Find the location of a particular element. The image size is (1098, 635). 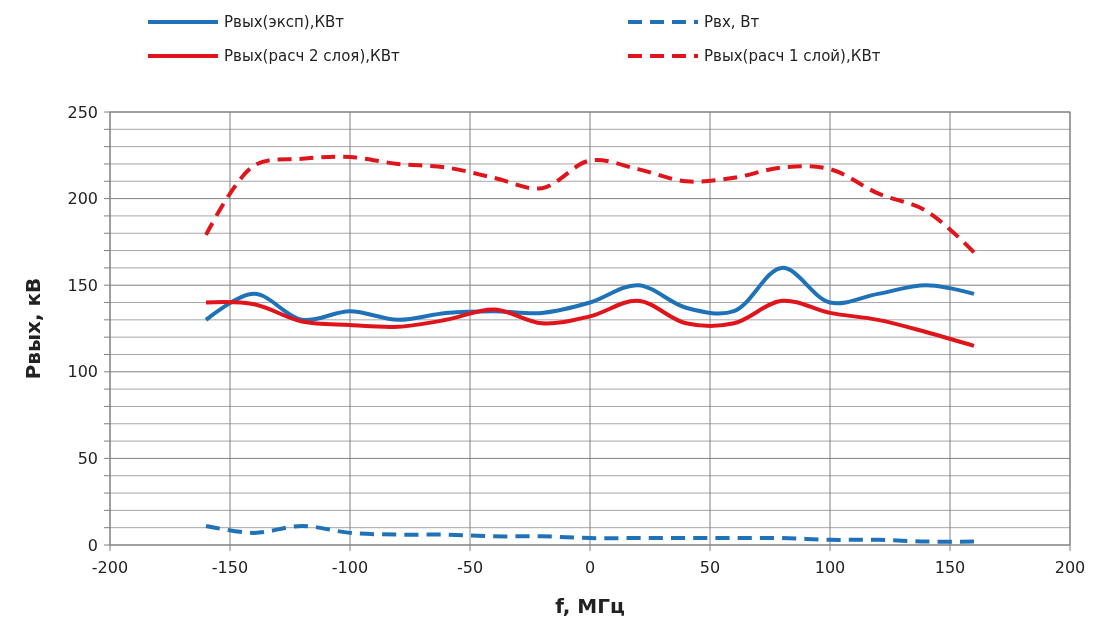

y-tick-label: 200 is located at coordinates (82, 199).